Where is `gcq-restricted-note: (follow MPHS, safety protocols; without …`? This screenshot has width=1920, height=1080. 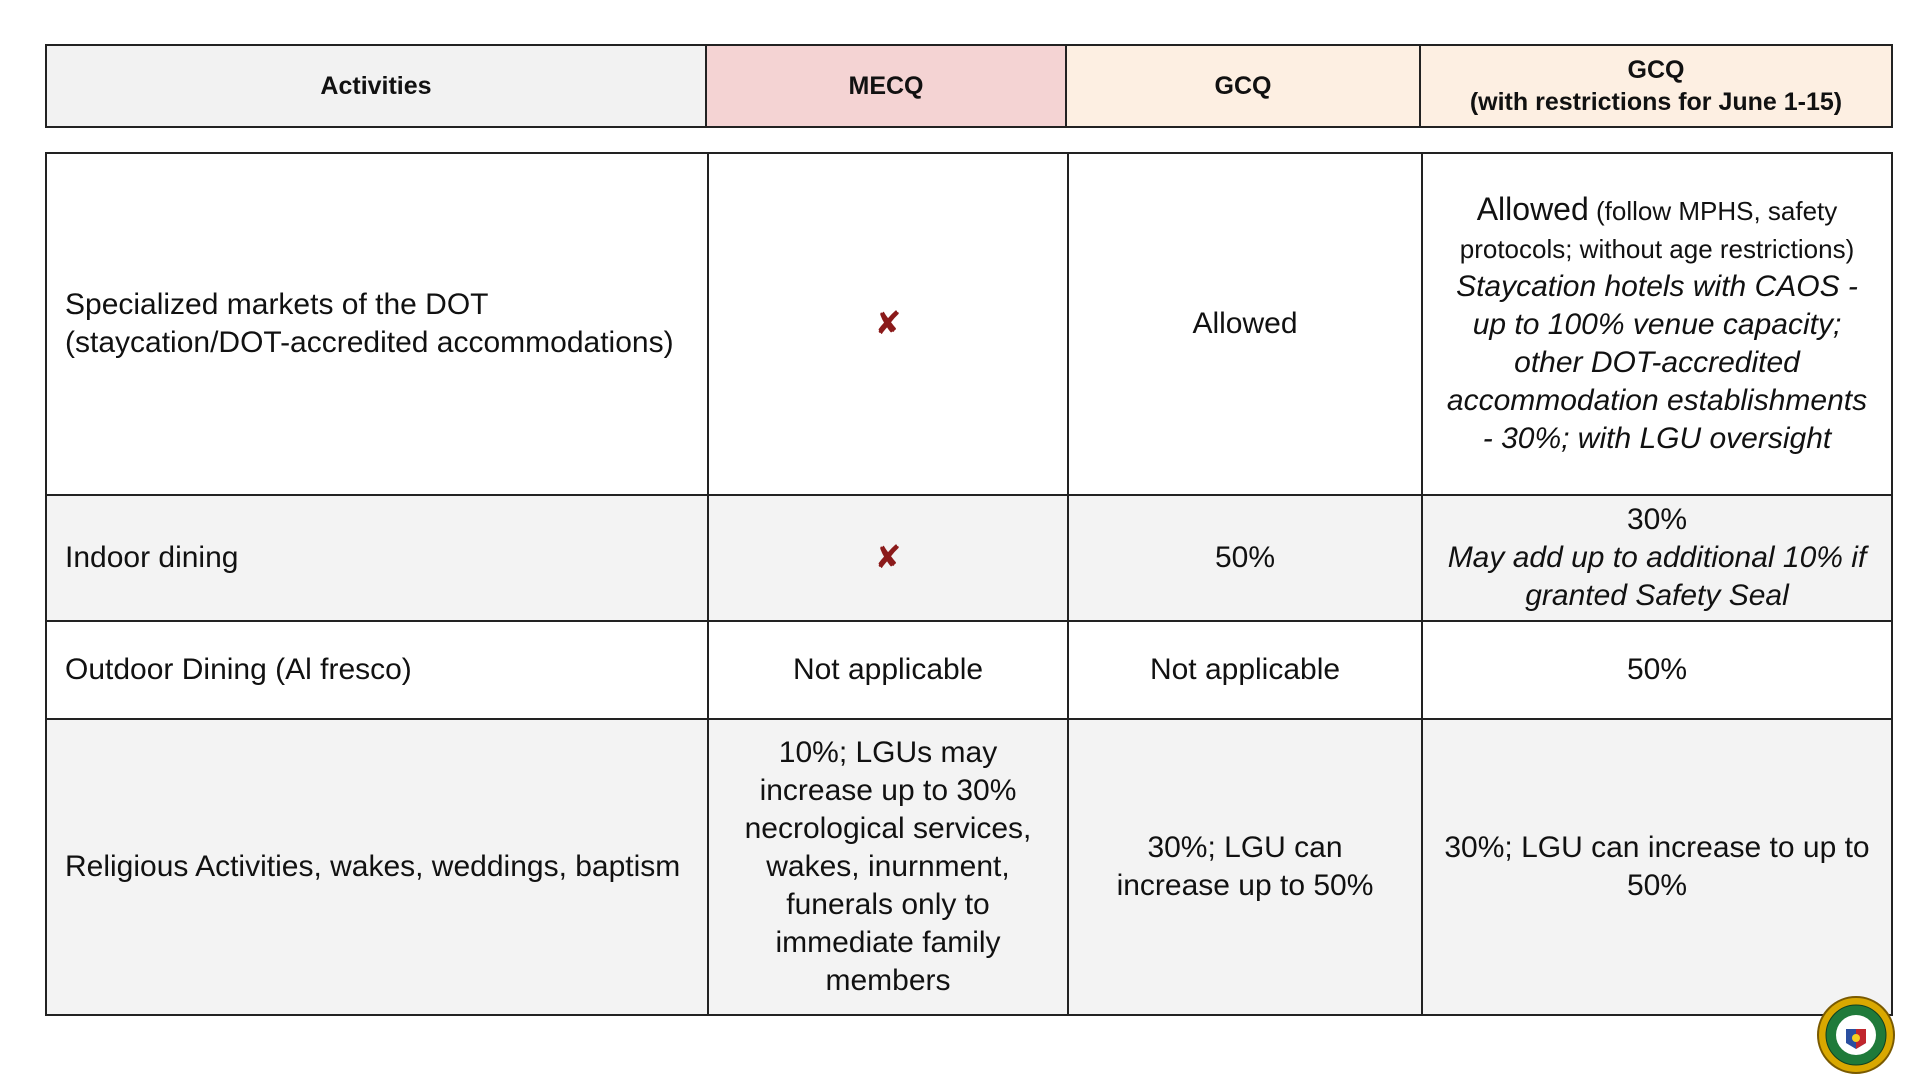 gcq-restricted-note: (follow MPHS, safety protocols; without … is located at coordinates (1657, 230).